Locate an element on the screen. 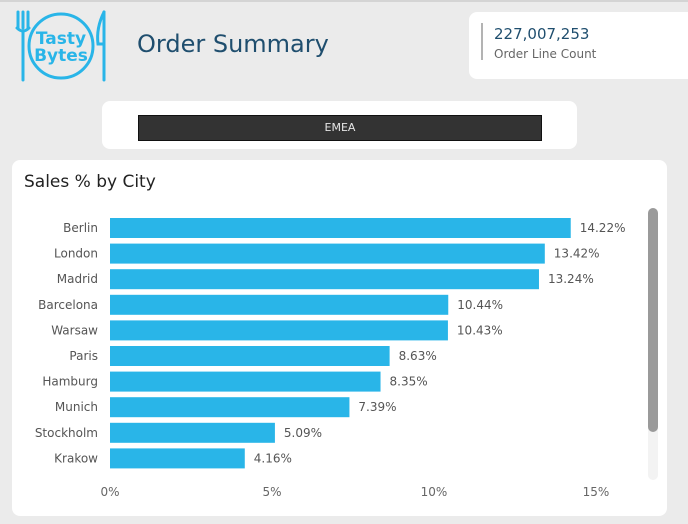 The image size is (688, 524). data-label: 13.42% is located at coordinates (577, 254).